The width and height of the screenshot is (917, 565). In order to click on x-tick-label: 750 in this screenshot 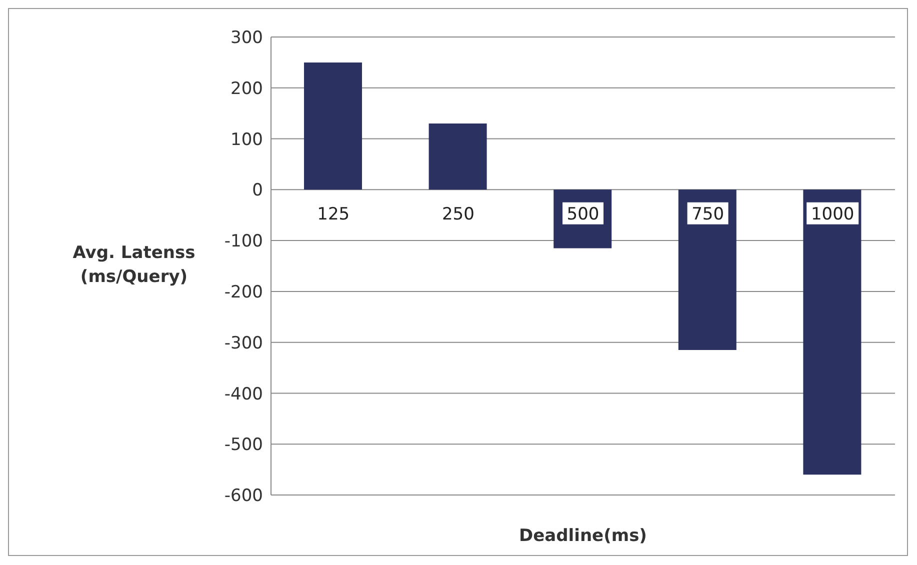, I will do `click(708, 214)`.